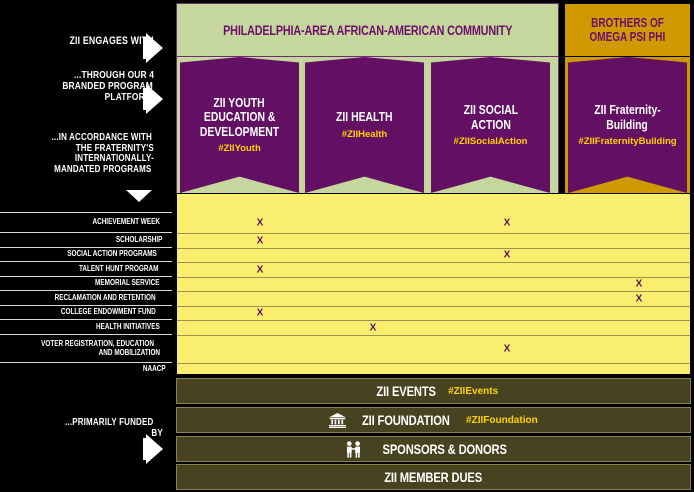  Describe the element at coordinates (86, 326) in the screenshot. I see `matrix-row-label: HEALTH INITIATIVES` at that location.